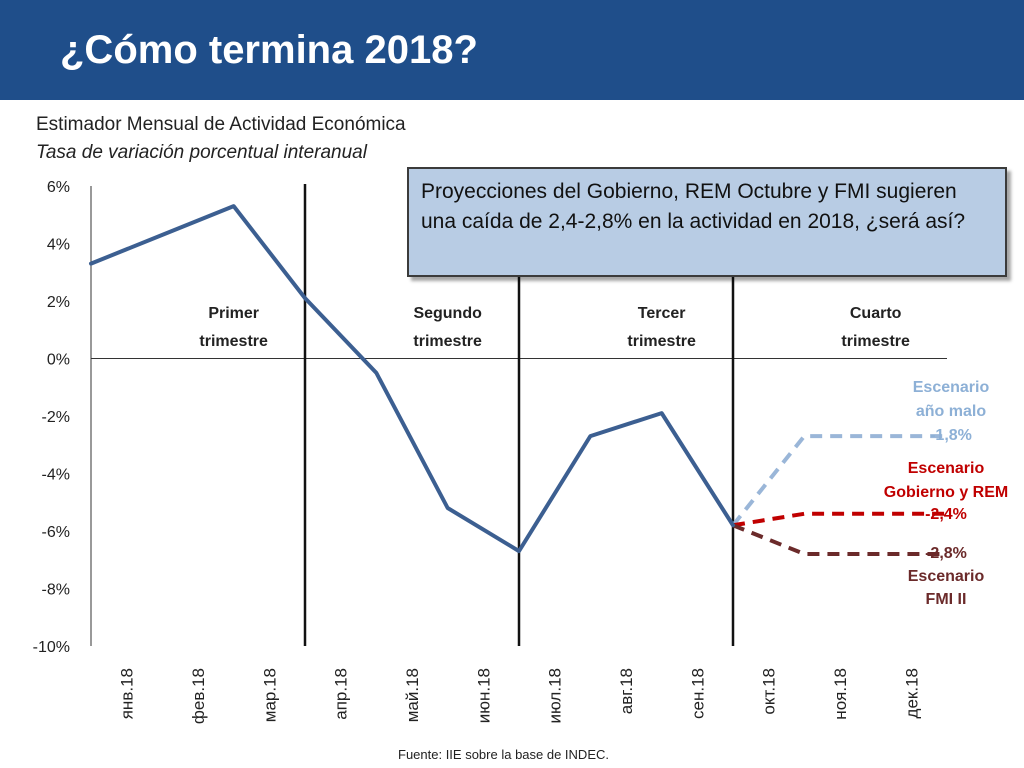 The width and height of the screenshot is (1024, 768). Describe the element at coordinates (58, 187) in the screenshot. I see `y-tick-label: 6%` at that location.